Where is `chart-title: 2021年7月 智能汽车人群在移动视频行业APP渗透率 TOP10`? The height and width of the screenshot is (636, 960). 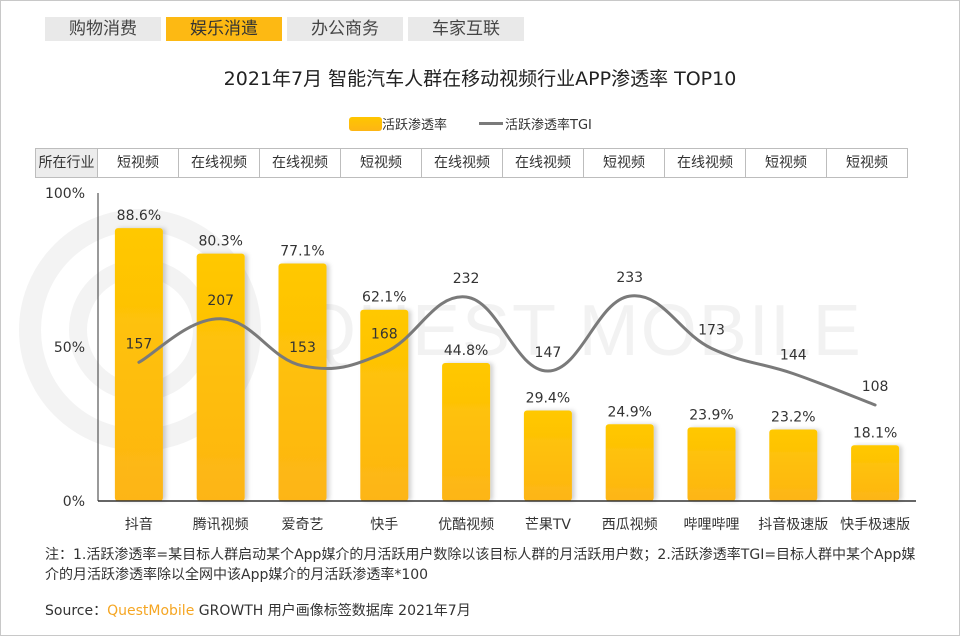 chart-title: 2021年7月 智能汽车人群在移动视频行业APP渗透率 TOP10 is located at coordinates (480, 79).